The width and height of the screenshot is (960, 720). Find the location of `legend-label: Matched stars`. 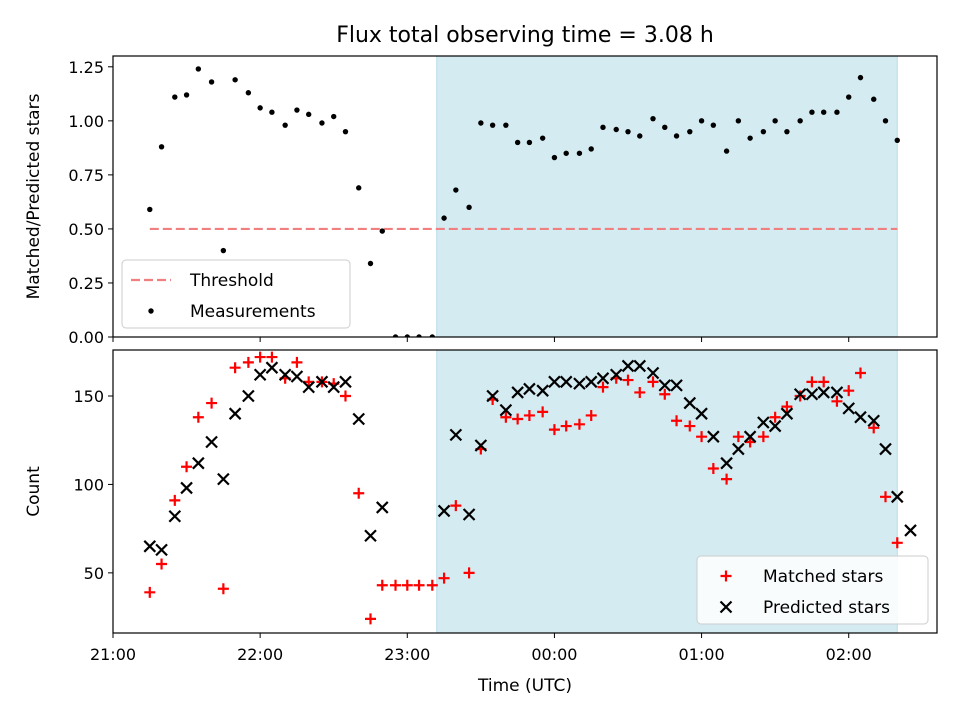

legend-label: Matched stars is located at coordinates (823, 577).